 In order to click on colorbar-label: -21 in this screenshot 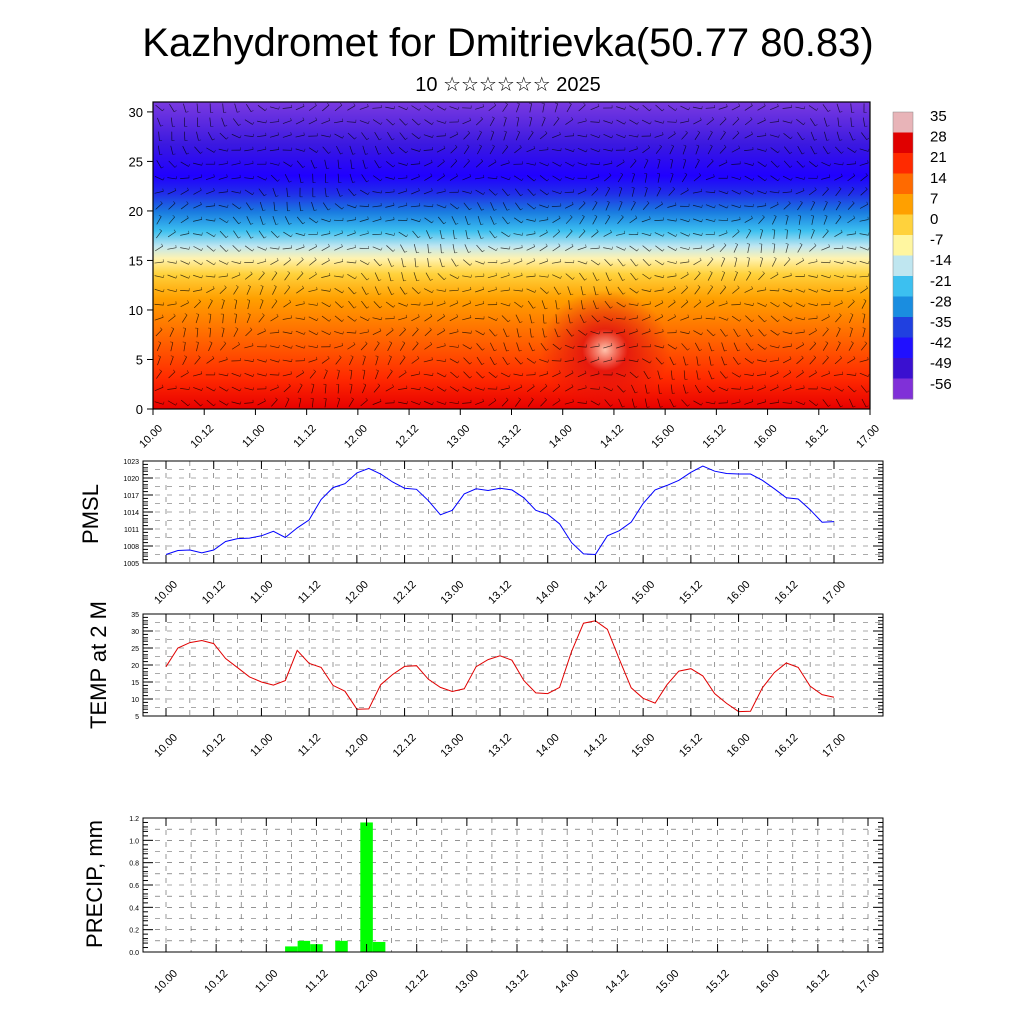, I will do `click(941, 281)`.